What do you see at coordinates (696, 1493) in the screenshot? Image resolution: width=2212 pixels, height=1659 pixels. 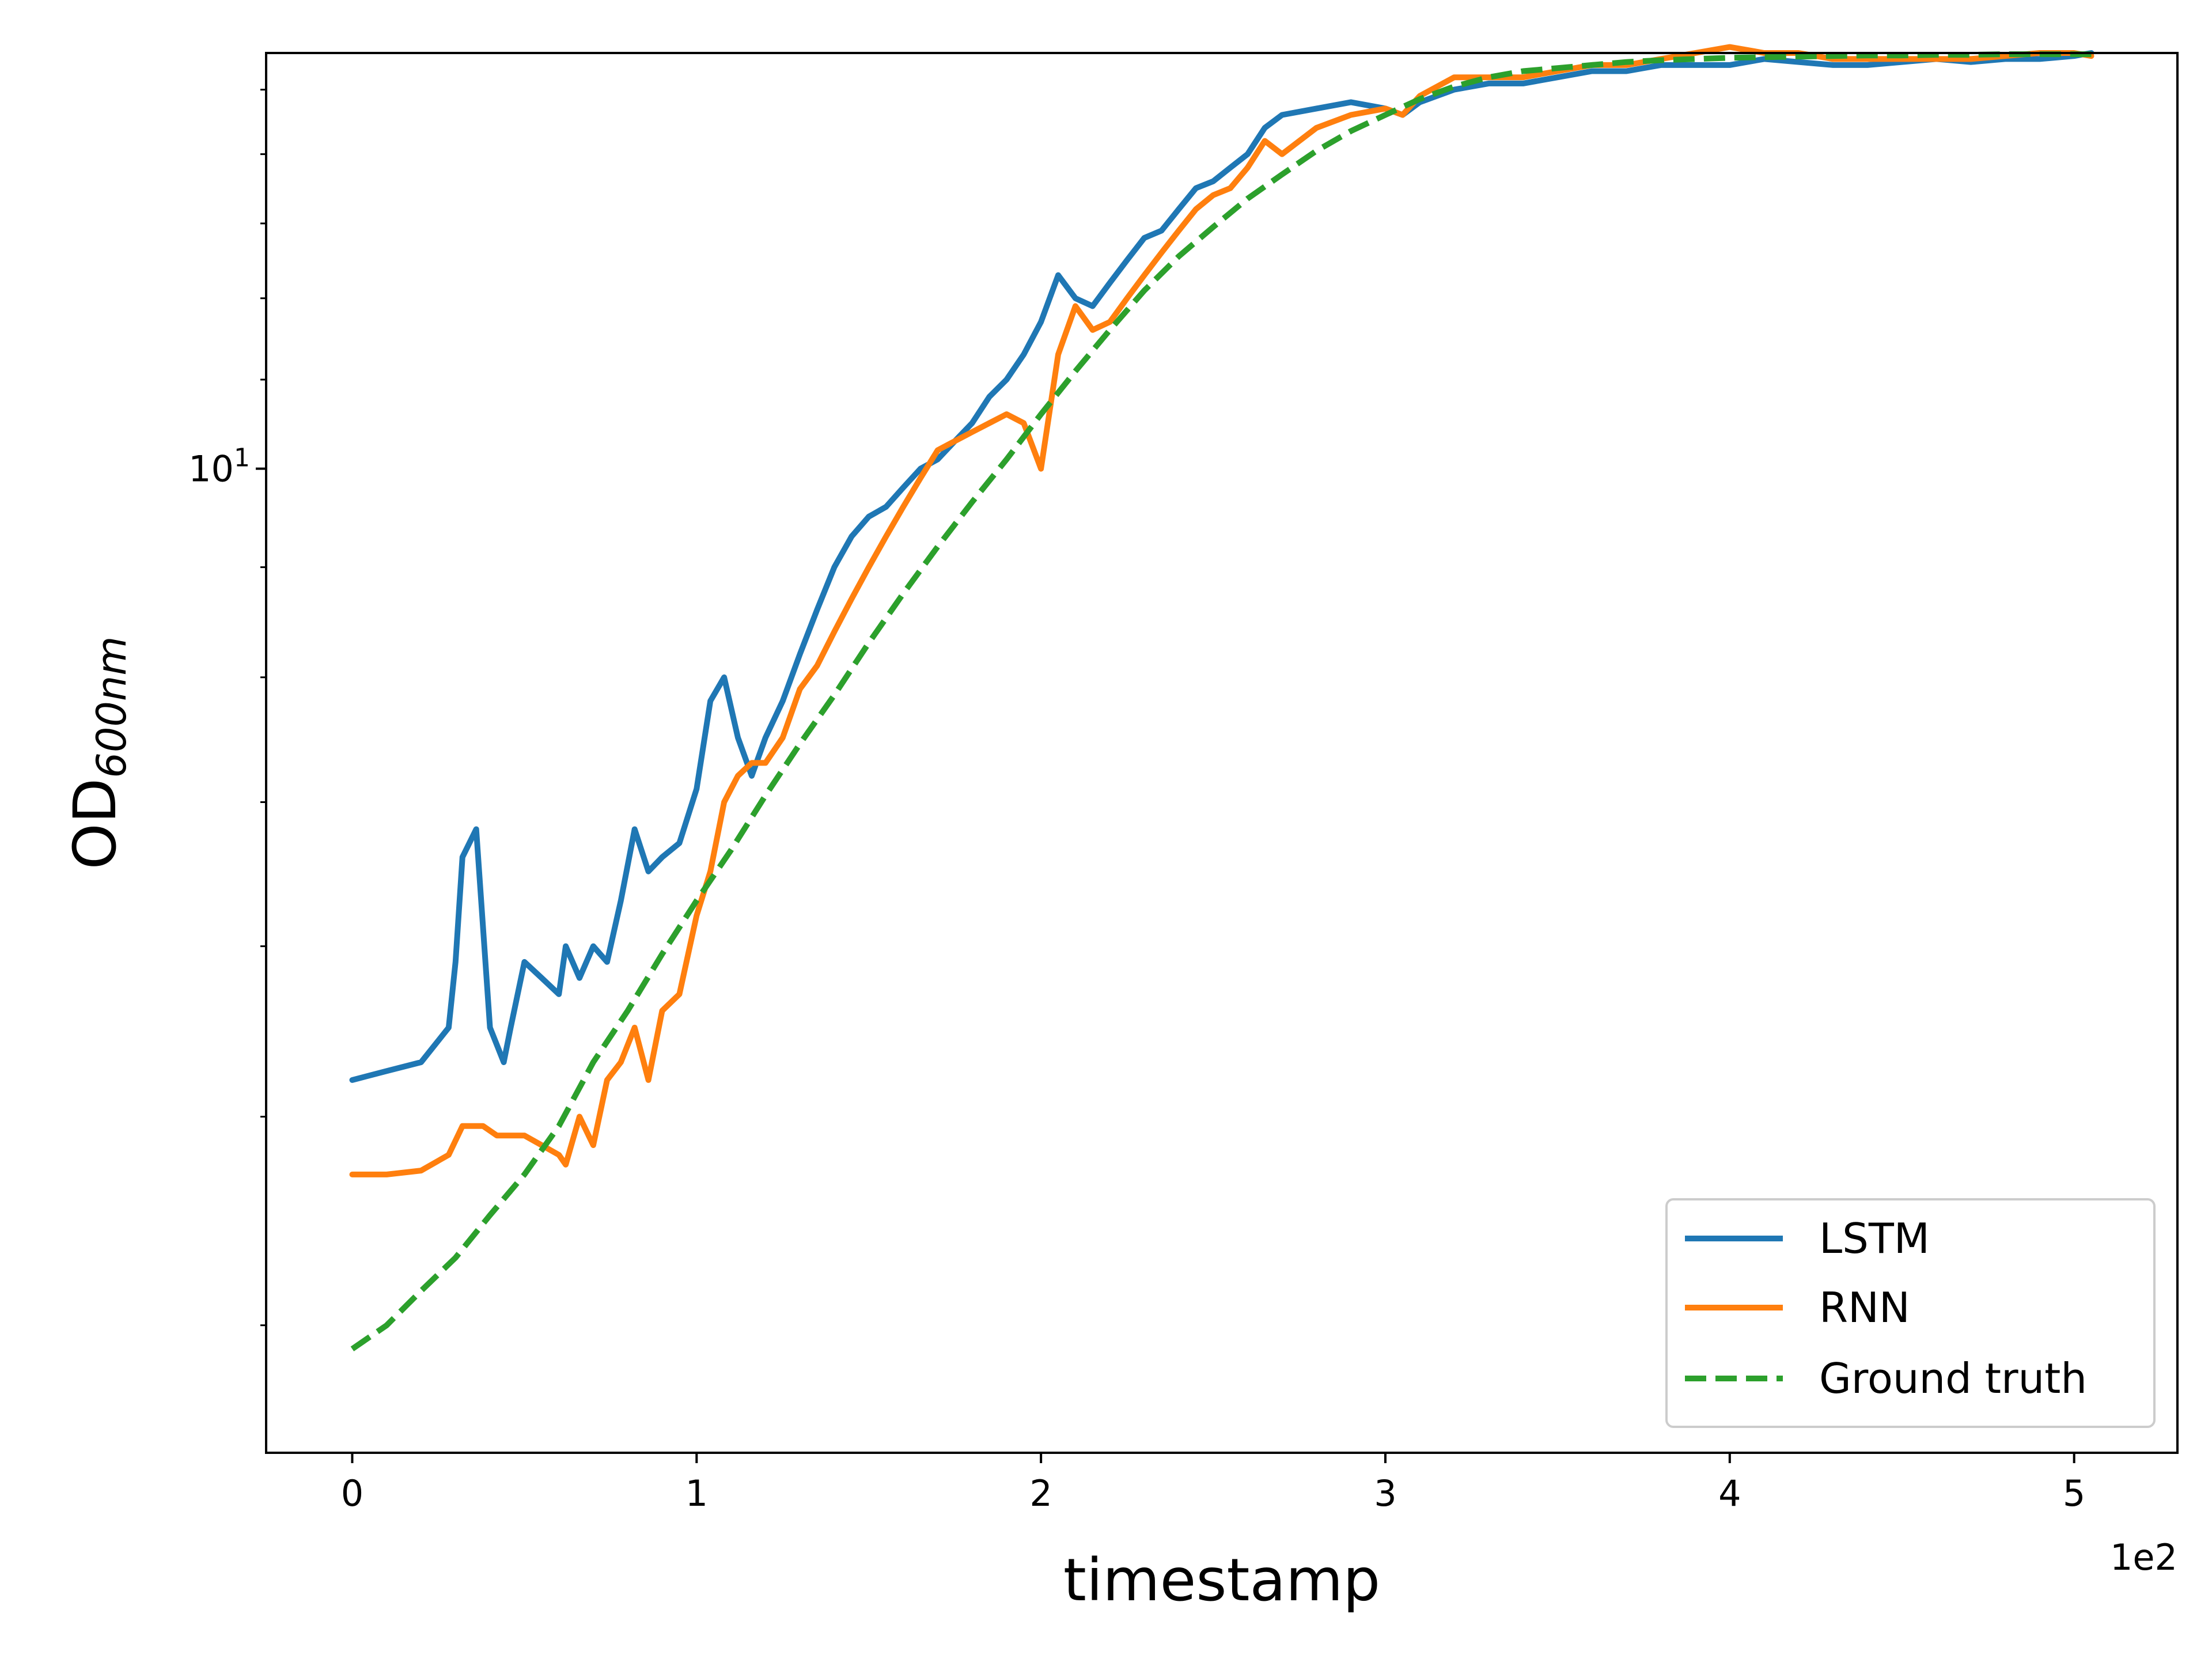 I see `x-tick-label: 1` at bounding box center [696, 1493].